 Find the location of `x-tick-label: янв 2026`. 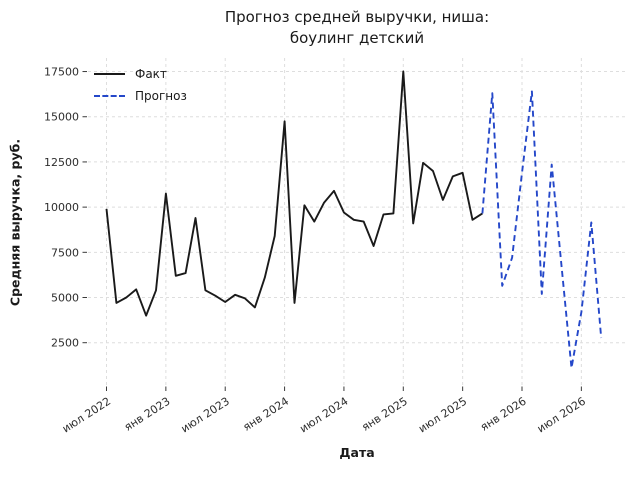

x-tick-label: янв 2026 is located at coordinates (503, 414).